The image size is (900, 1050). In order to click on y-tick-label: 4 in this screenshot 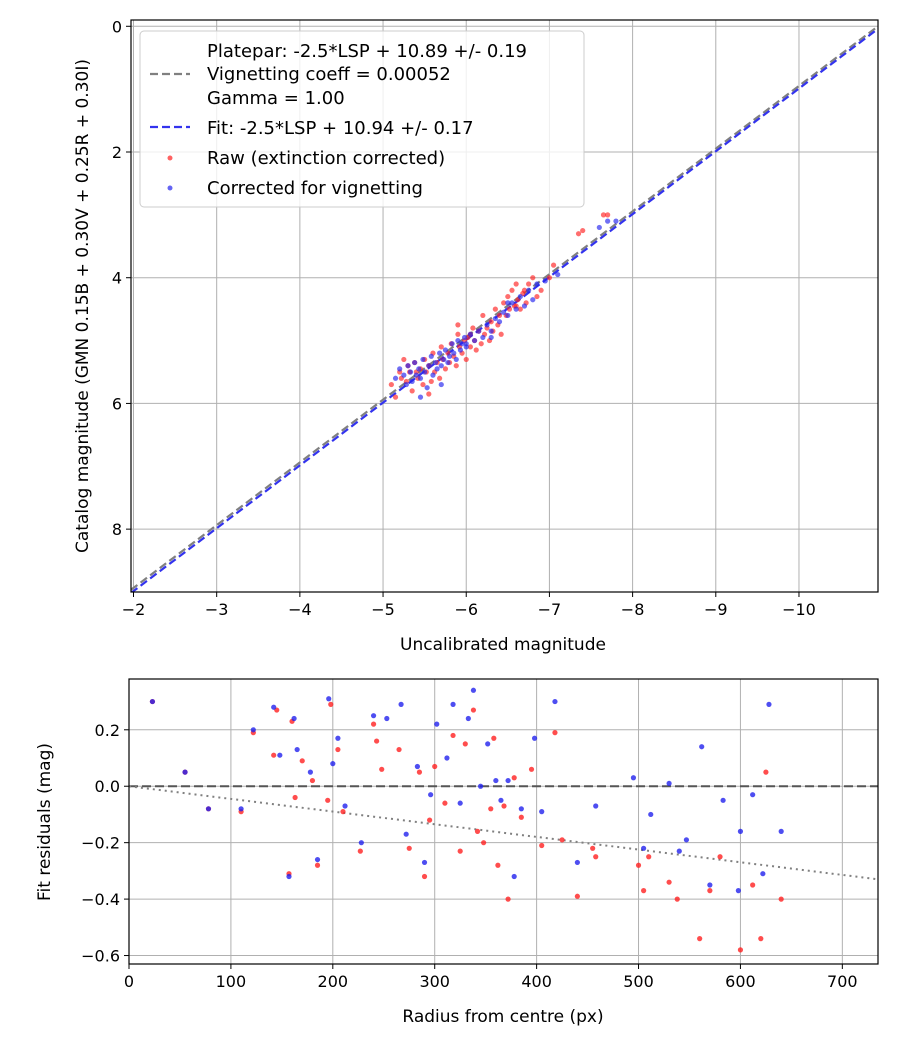, I will do `click(117, 278)`.